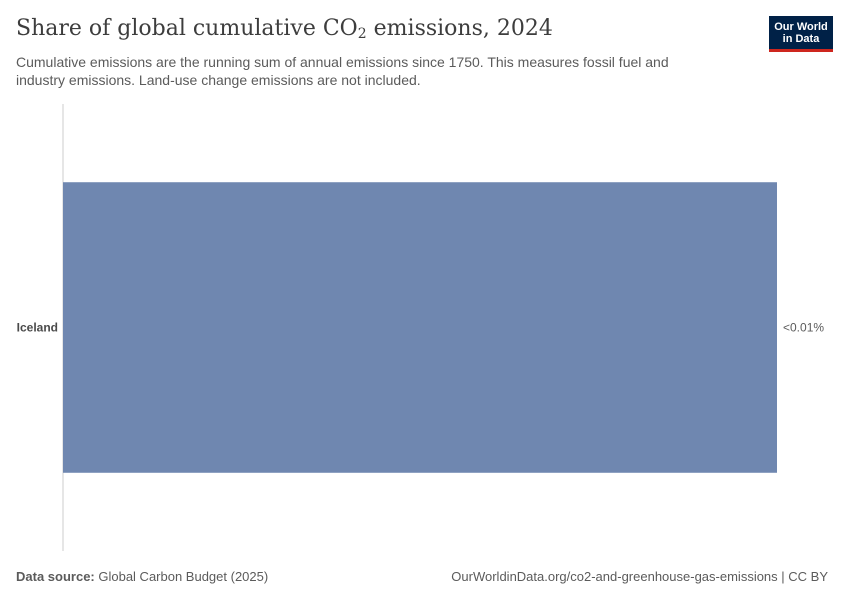  I want to click on title-main: Share of global cumulative CO, so click(187, 28).